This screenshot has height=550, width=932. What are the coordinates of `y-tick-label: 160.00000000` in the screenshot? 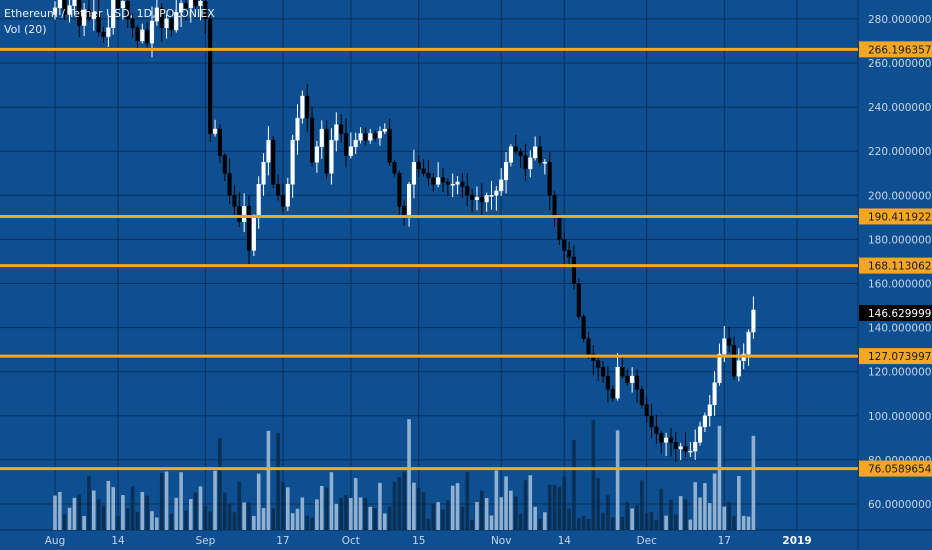 It's located at (900, 285).